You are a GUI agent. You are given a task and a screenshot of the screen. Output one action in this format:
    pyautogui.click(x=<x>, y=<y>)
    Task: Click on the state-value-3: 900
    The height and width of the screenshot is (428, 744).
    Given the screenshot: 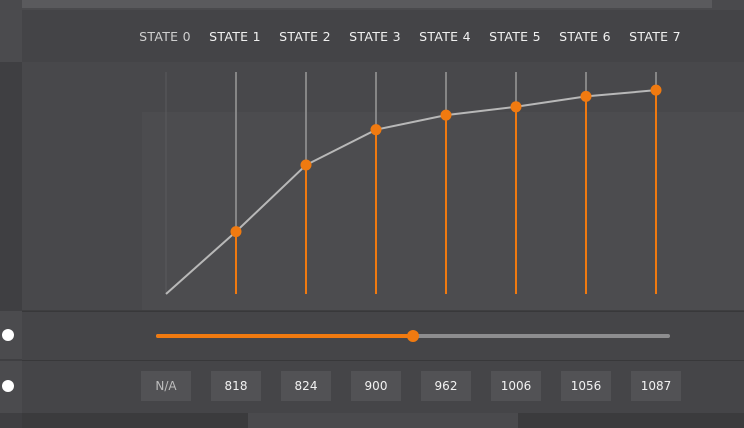 What is the action you would take?
    pyautogui.click(x=376, y=386)
    